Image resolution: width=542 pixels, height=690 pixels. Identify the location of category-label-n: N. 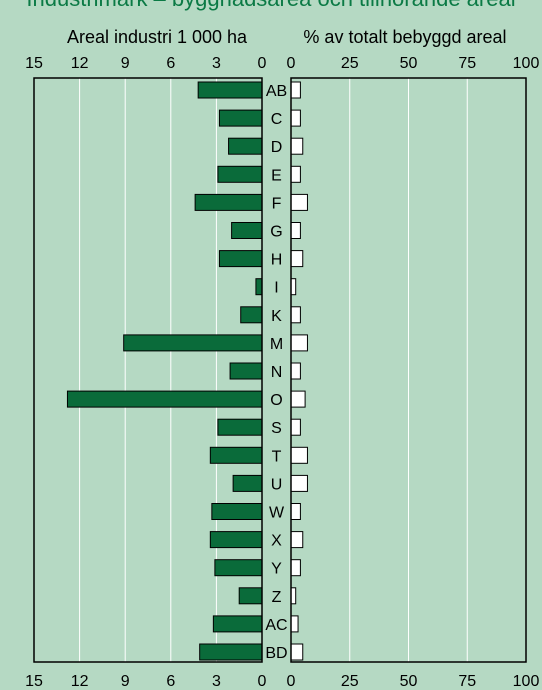
(277, 372).